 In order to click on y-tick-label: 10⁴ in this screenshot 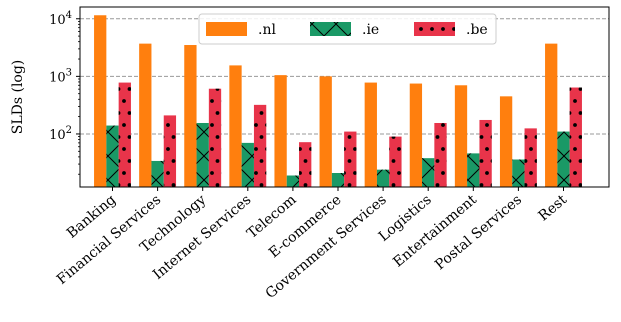, I will do `click(60, 19)`.